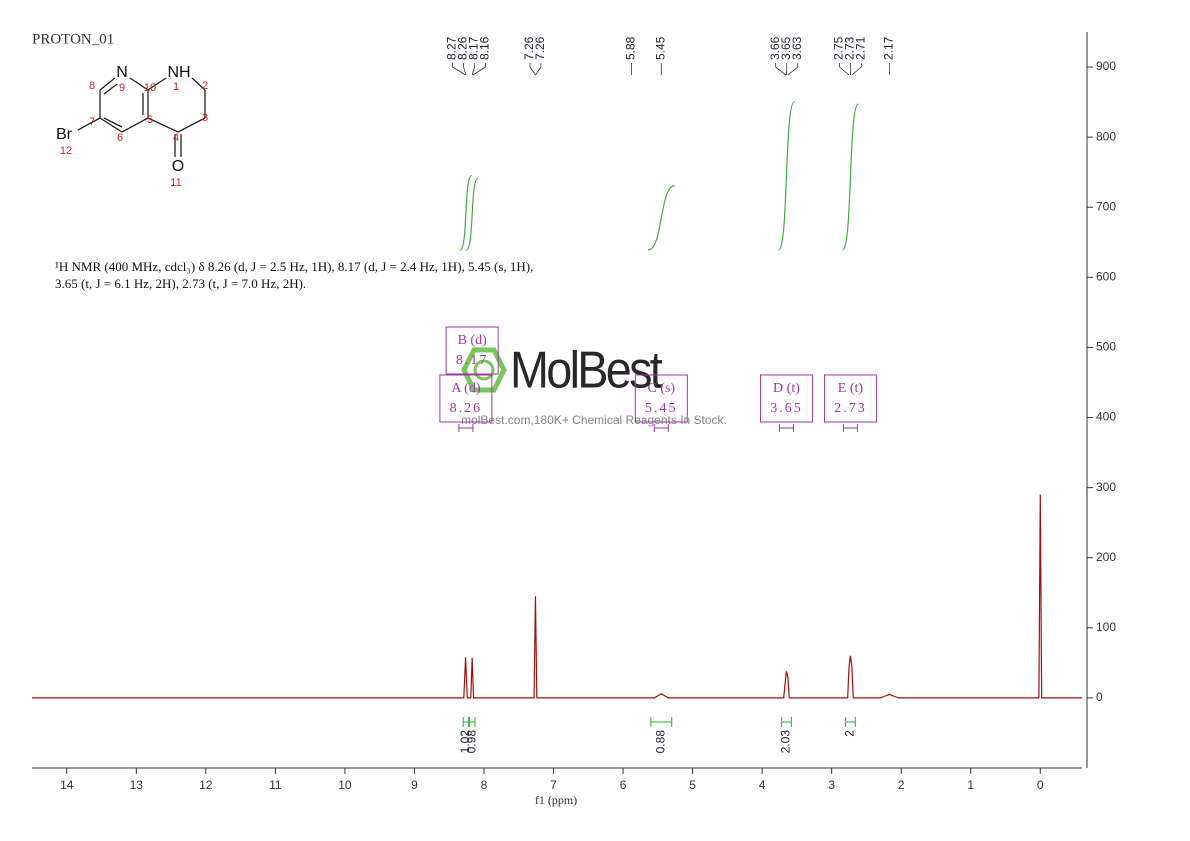 This screenshot has width=1190, height=841. Describe the element at coordinates (414, 785) in the screenshot. I see `x-tick-label: 9` at that location.